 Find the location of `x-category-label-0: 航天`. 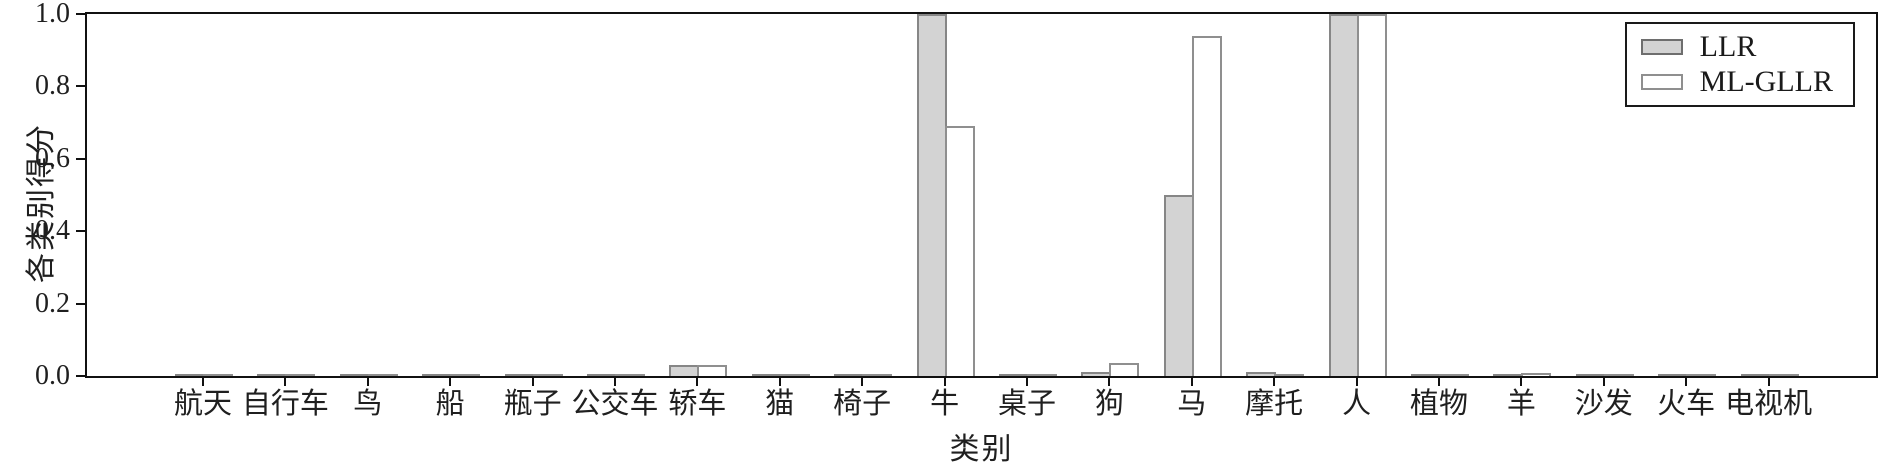

x-category-label-0: 航天 is located at coordinates (202, 404).